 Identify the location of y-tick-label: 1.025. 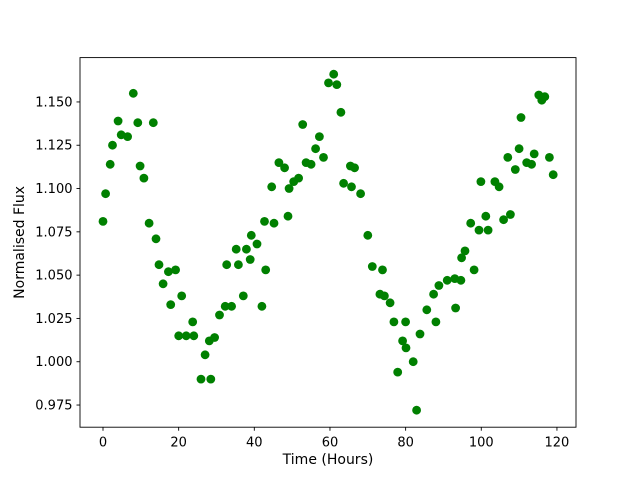
(53, 319).